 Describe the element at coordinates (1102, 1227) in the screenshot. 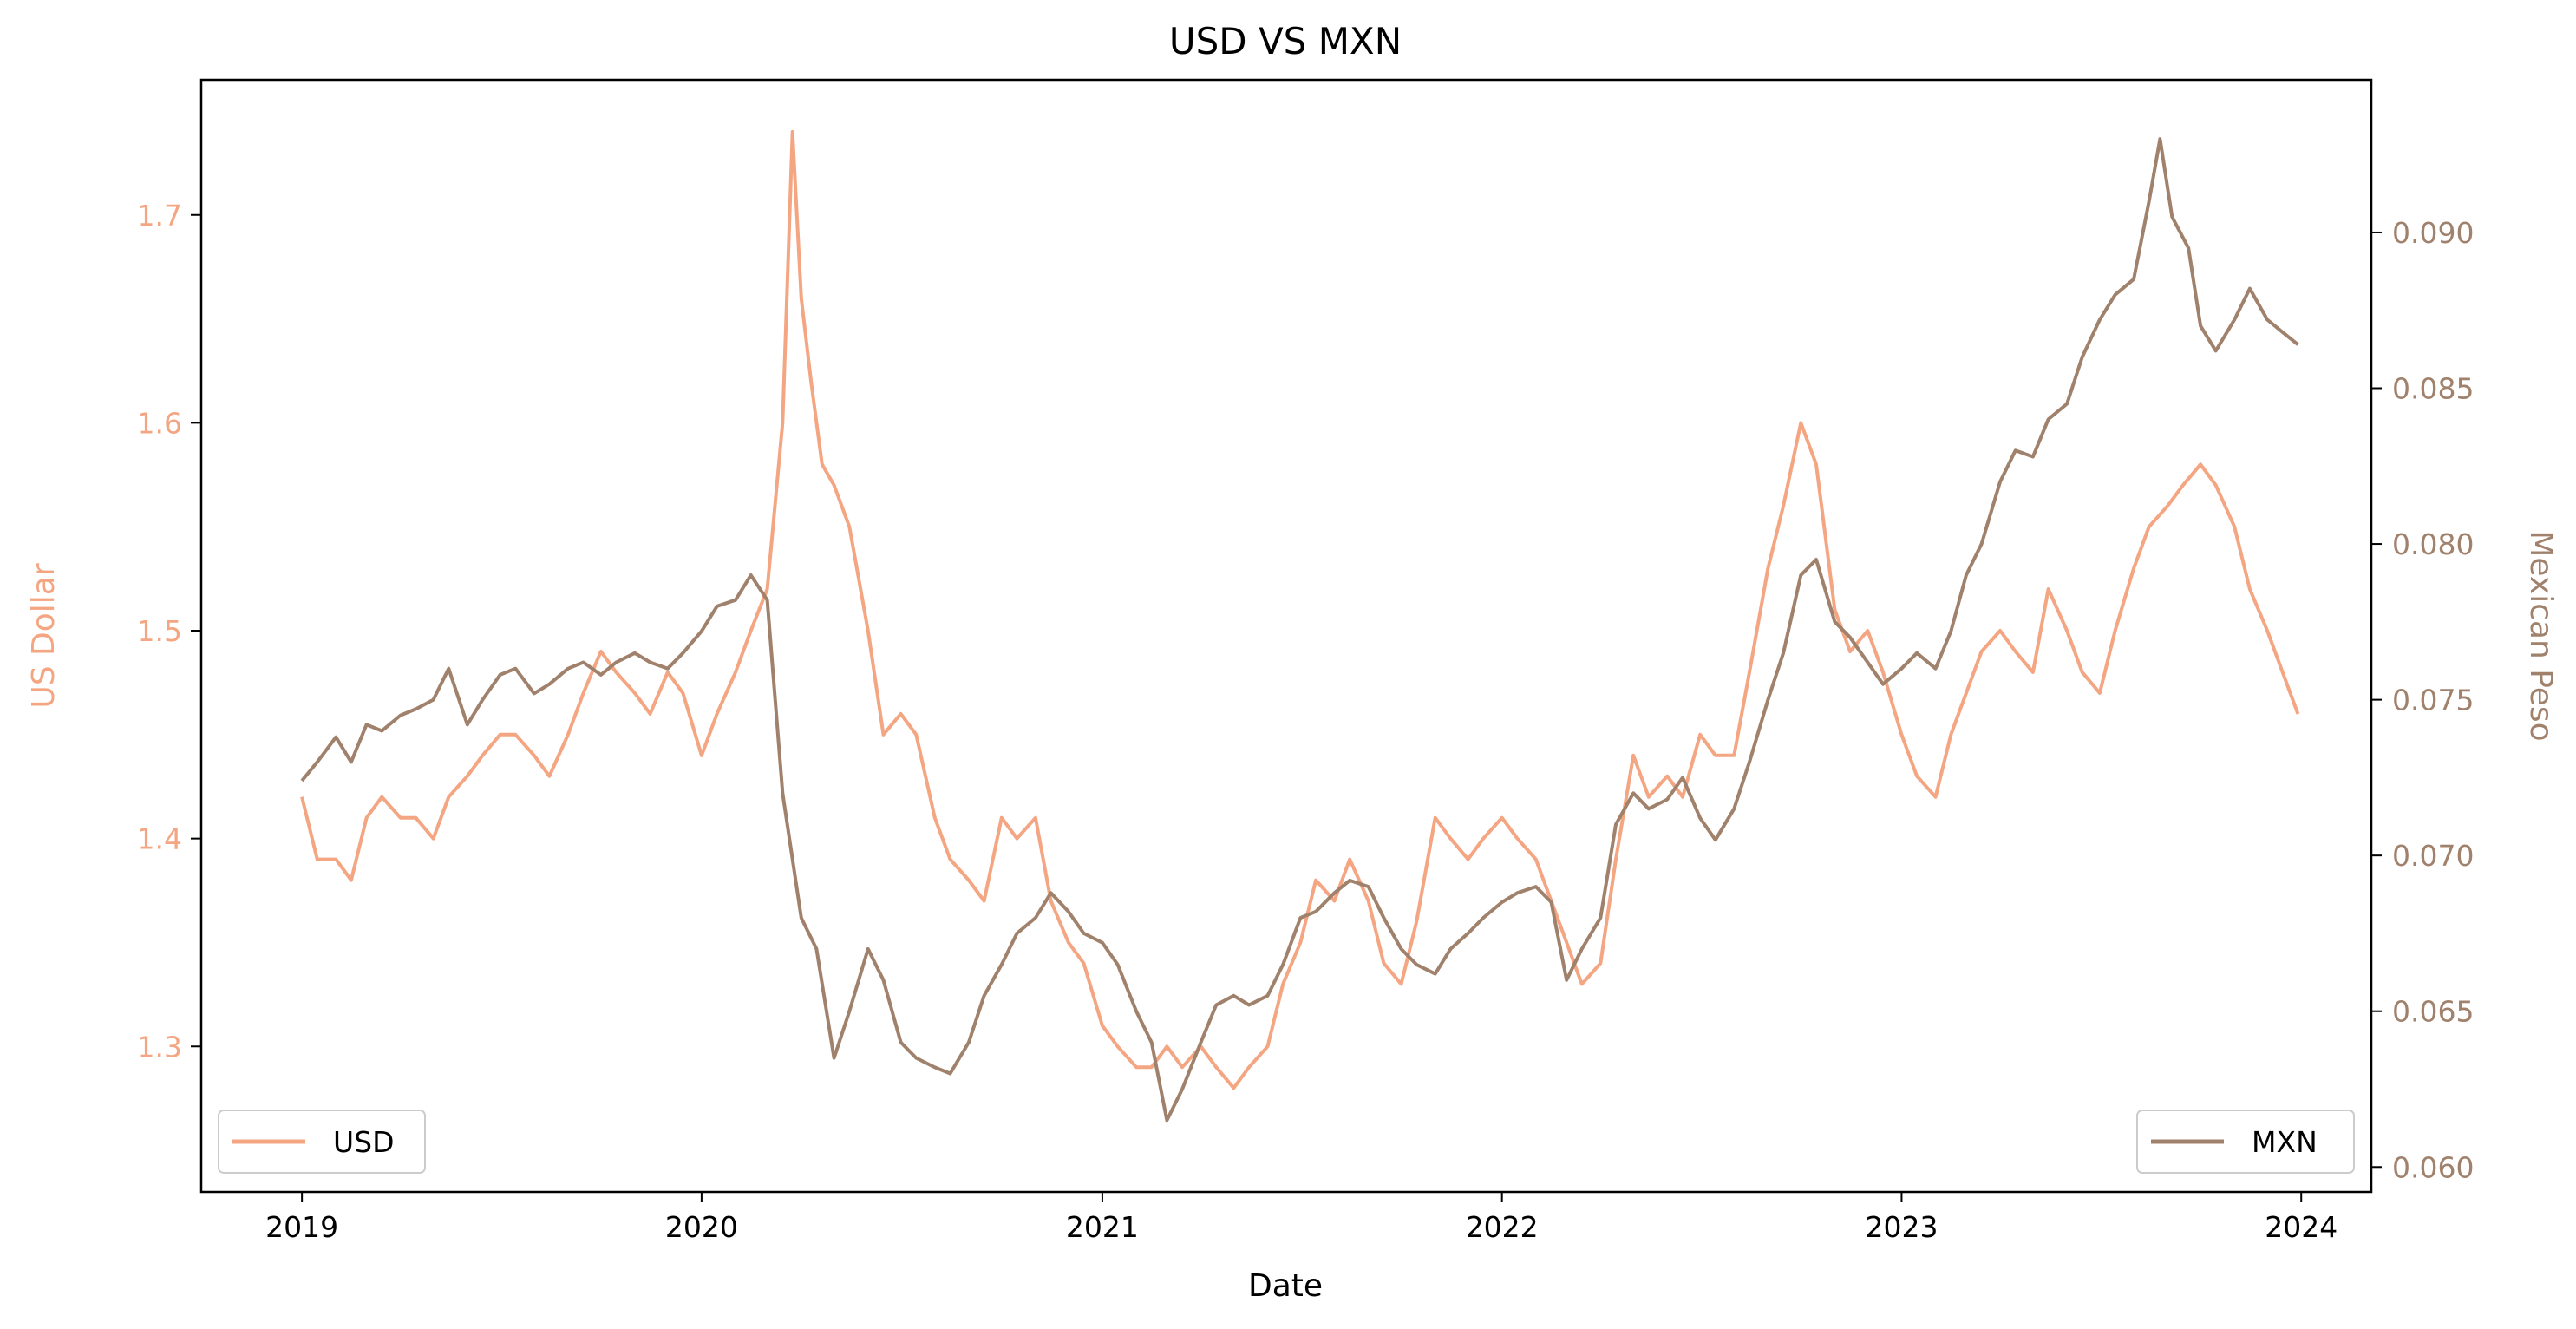

I see `x-tick-label: 2021` at that location.